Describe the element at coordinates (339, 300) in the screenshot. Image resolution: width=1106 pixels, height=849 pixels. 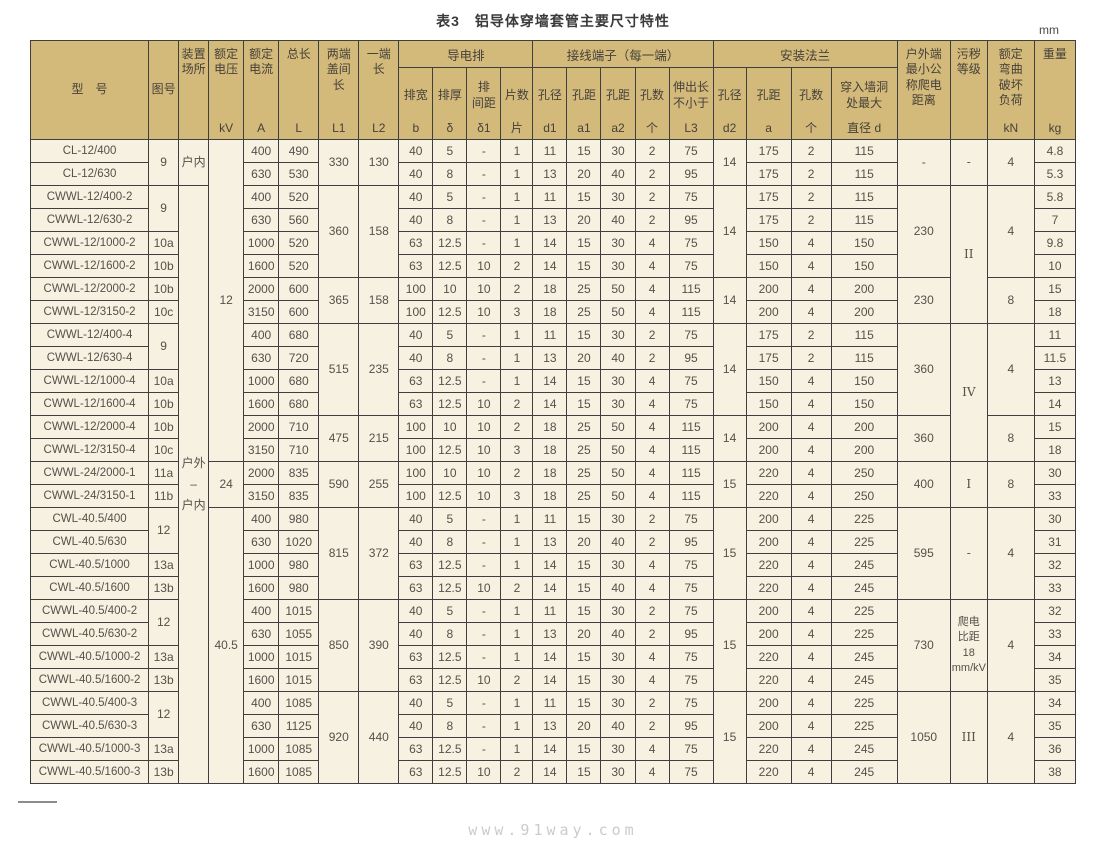
I see `table-cell: 365` at that location.